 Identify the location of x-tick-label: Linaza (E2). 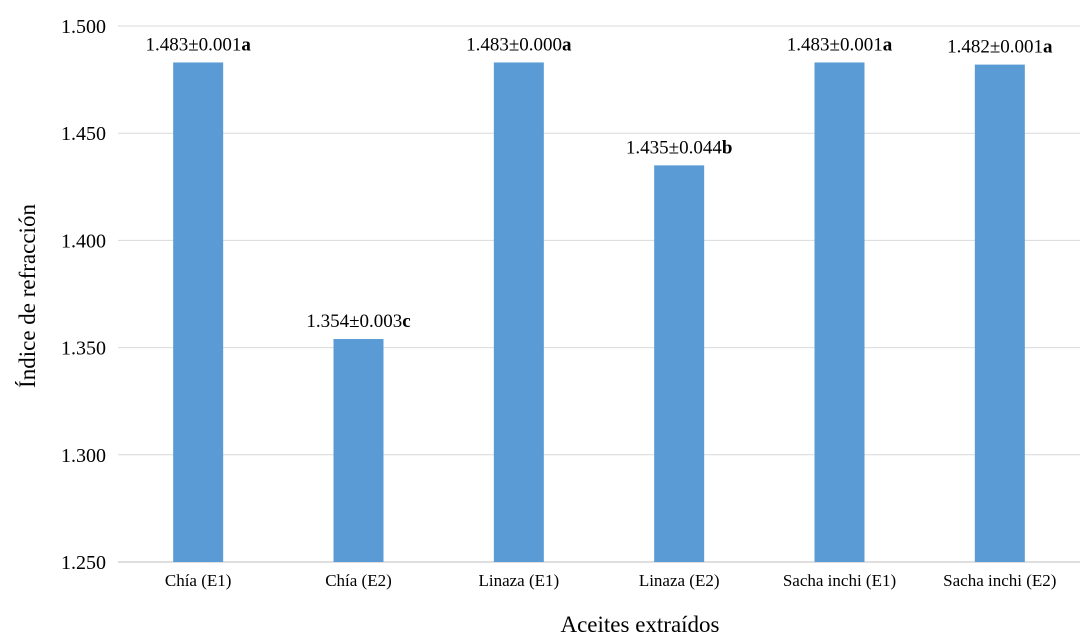
(679, 580).